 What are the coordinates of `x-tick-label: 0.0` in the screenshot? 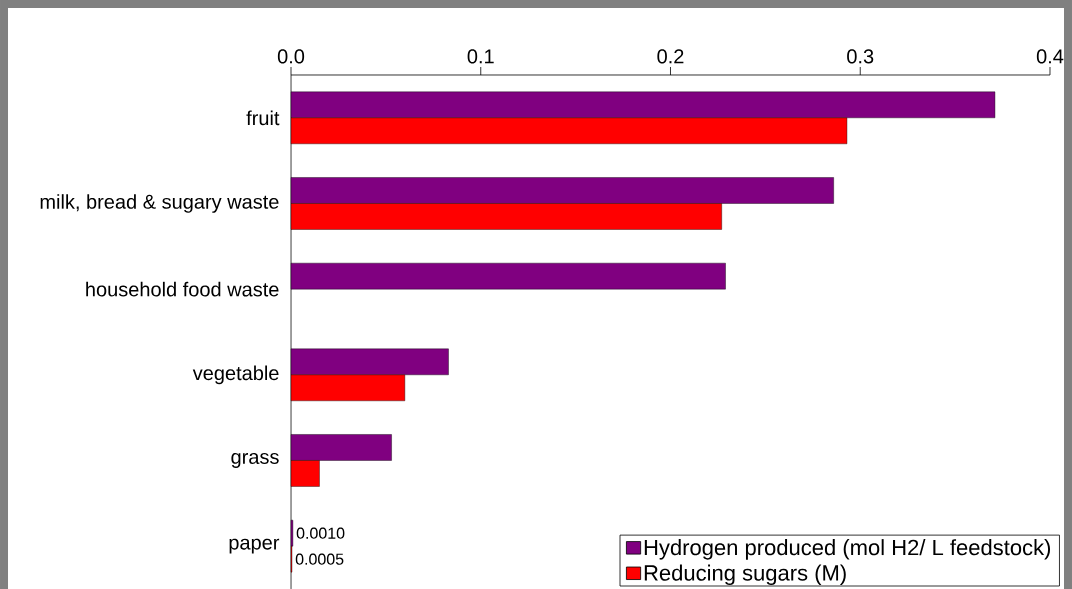 It's located at (291, 56).